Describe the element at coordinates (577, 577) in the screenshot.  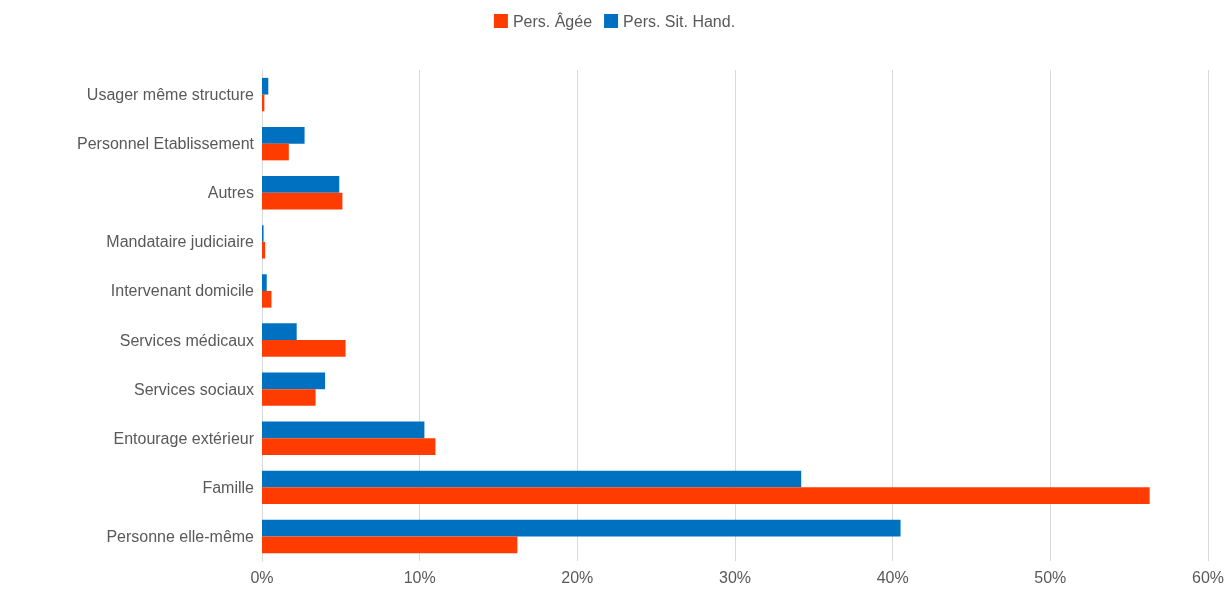
I see `x-tick-label: 20%` at that location.